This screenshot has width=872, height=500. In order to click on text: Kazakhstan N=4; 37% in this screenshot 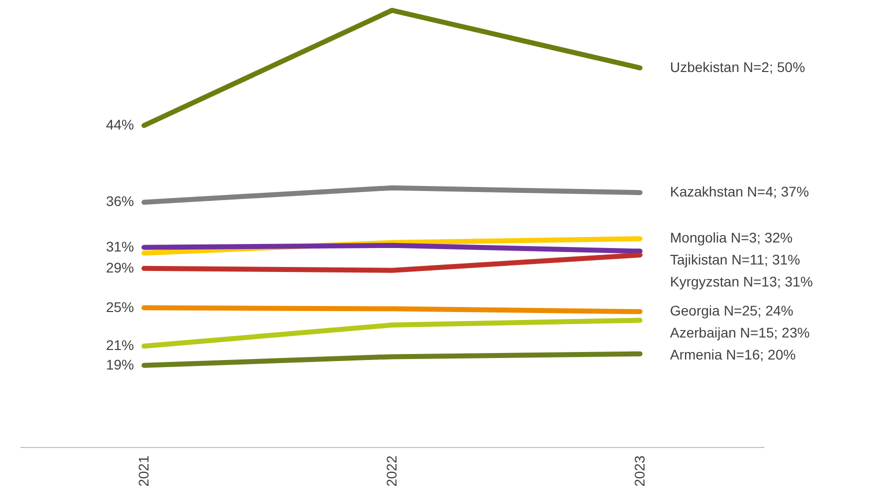, I will do `click(739, 192)`.